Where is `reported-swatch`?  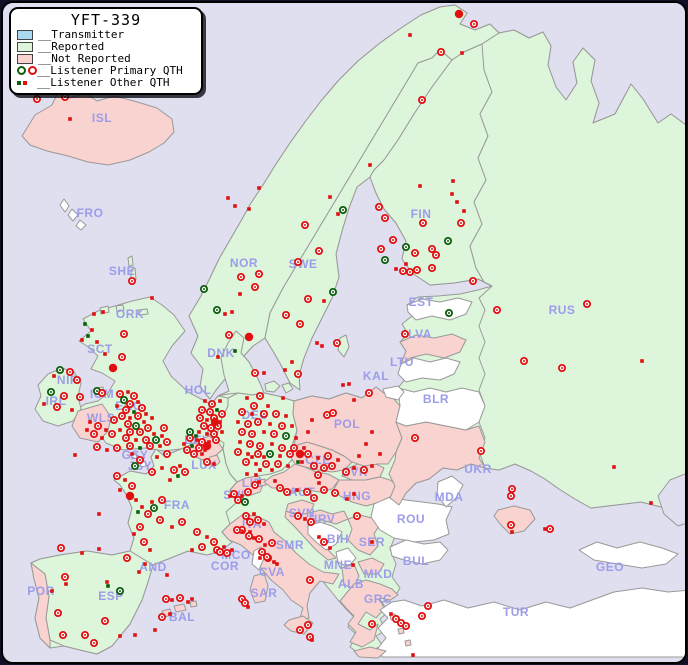 reported-swatch is located at coordinates (25, 46).